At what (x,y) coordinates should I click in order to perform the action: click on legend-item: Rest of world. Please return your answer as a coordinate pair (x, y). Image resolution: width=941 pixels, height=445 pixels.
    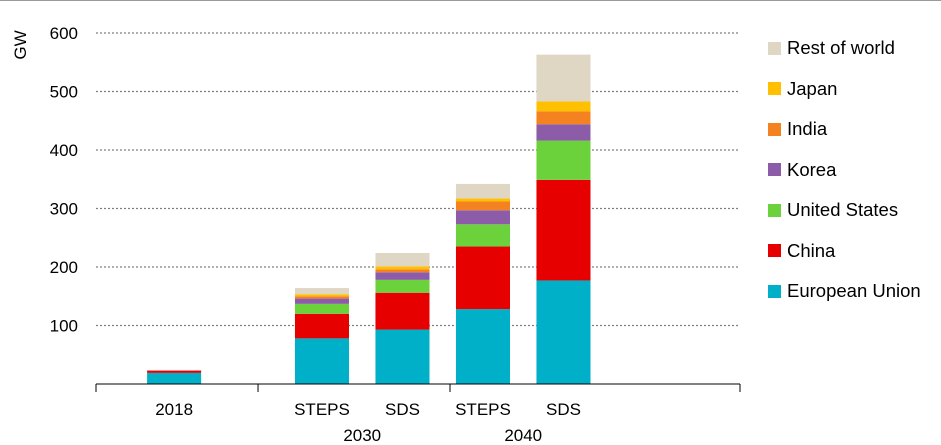
    Looking at the image, I should click on (844, 48).